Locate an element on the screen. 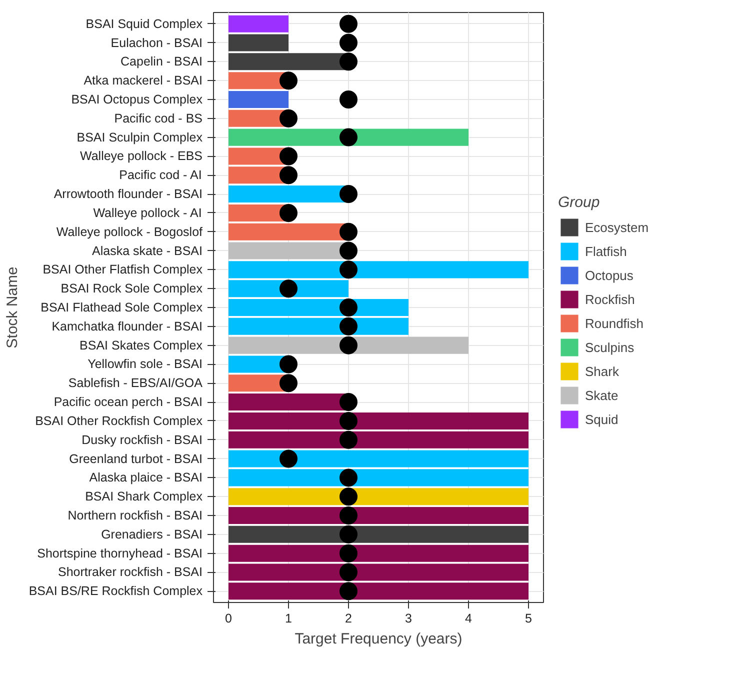 This screenshot has height=680, width=755. legend-label: Shark is located at coordinates (602, 371).